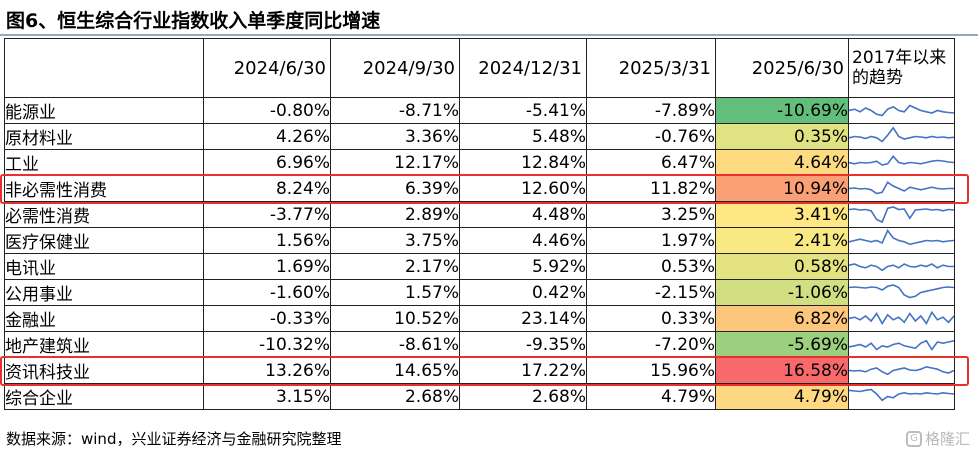 The width and height of the screenshot is (978, 454). What do you see at coordinates (267, 266) in the screenshot?
I see `value-cell: 1.69%` at bounding box center [267, 266].